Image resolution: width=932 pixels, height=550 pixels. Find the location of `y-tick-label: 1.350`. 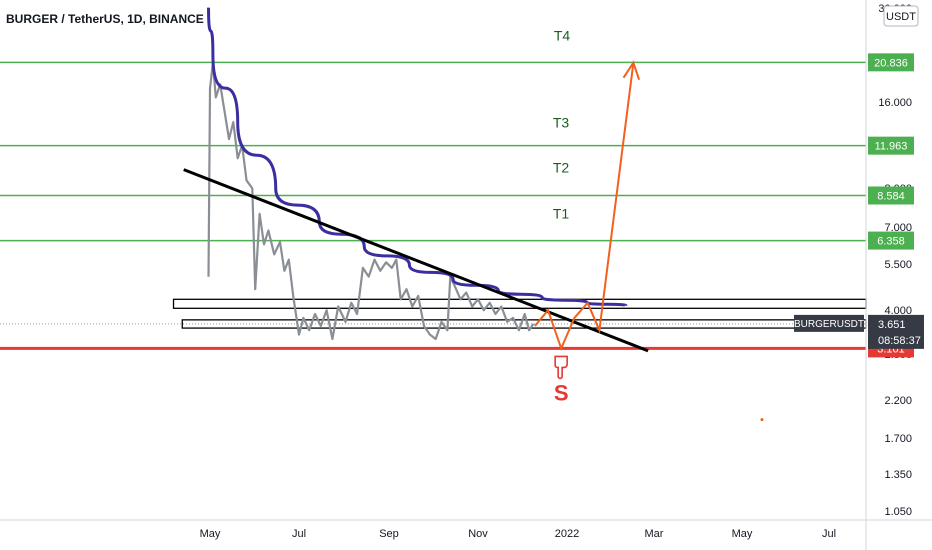

y-tick-label: 1.350 is located at coordinates (898, 475).